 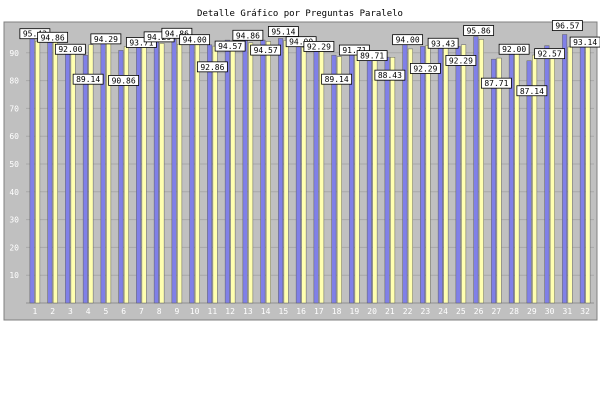 I want to click on x-tick-label: 25, so click(x=461, y=311).